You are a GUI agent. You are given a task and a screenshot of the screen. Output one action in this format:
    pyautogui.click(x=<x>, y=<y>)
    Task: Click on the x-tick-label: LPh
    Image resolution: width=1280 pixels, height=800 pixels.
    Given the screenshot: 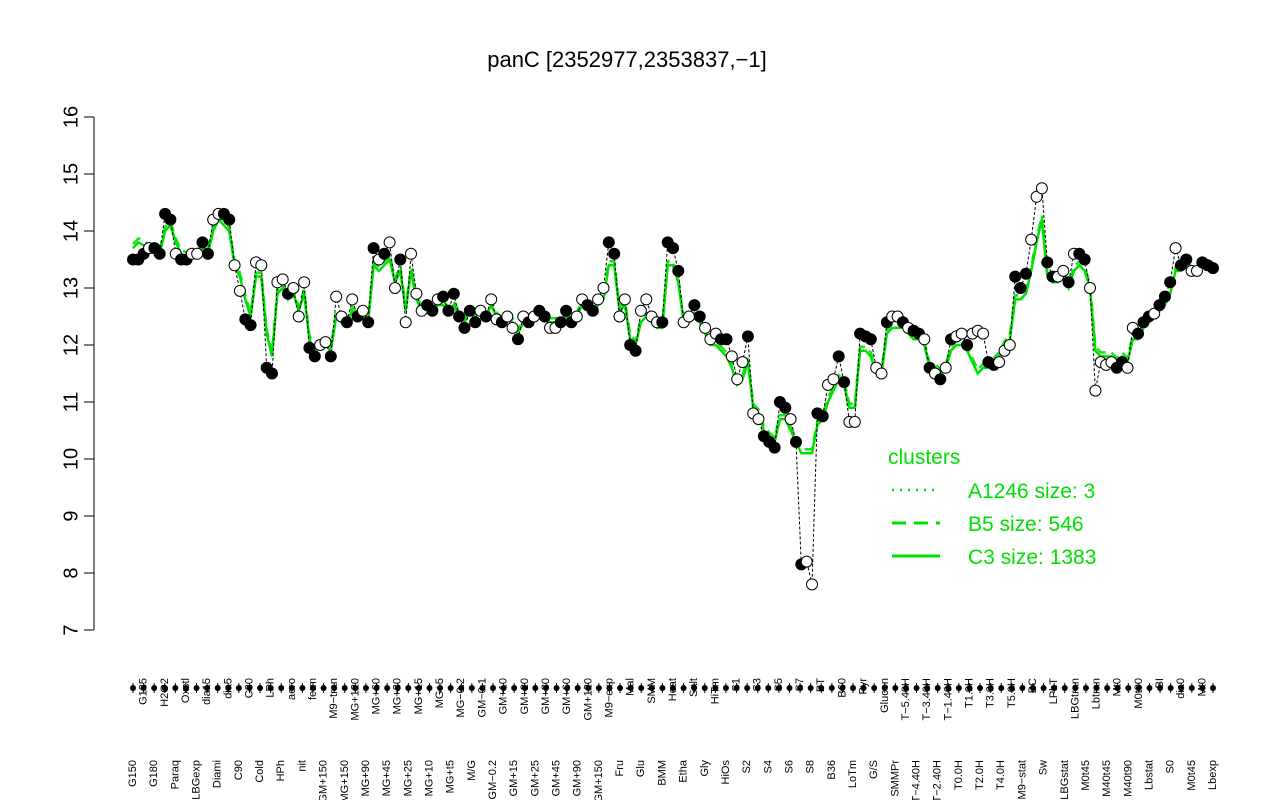 What is the action you would take?
    pyautogui.click(x=271, y=688)
    